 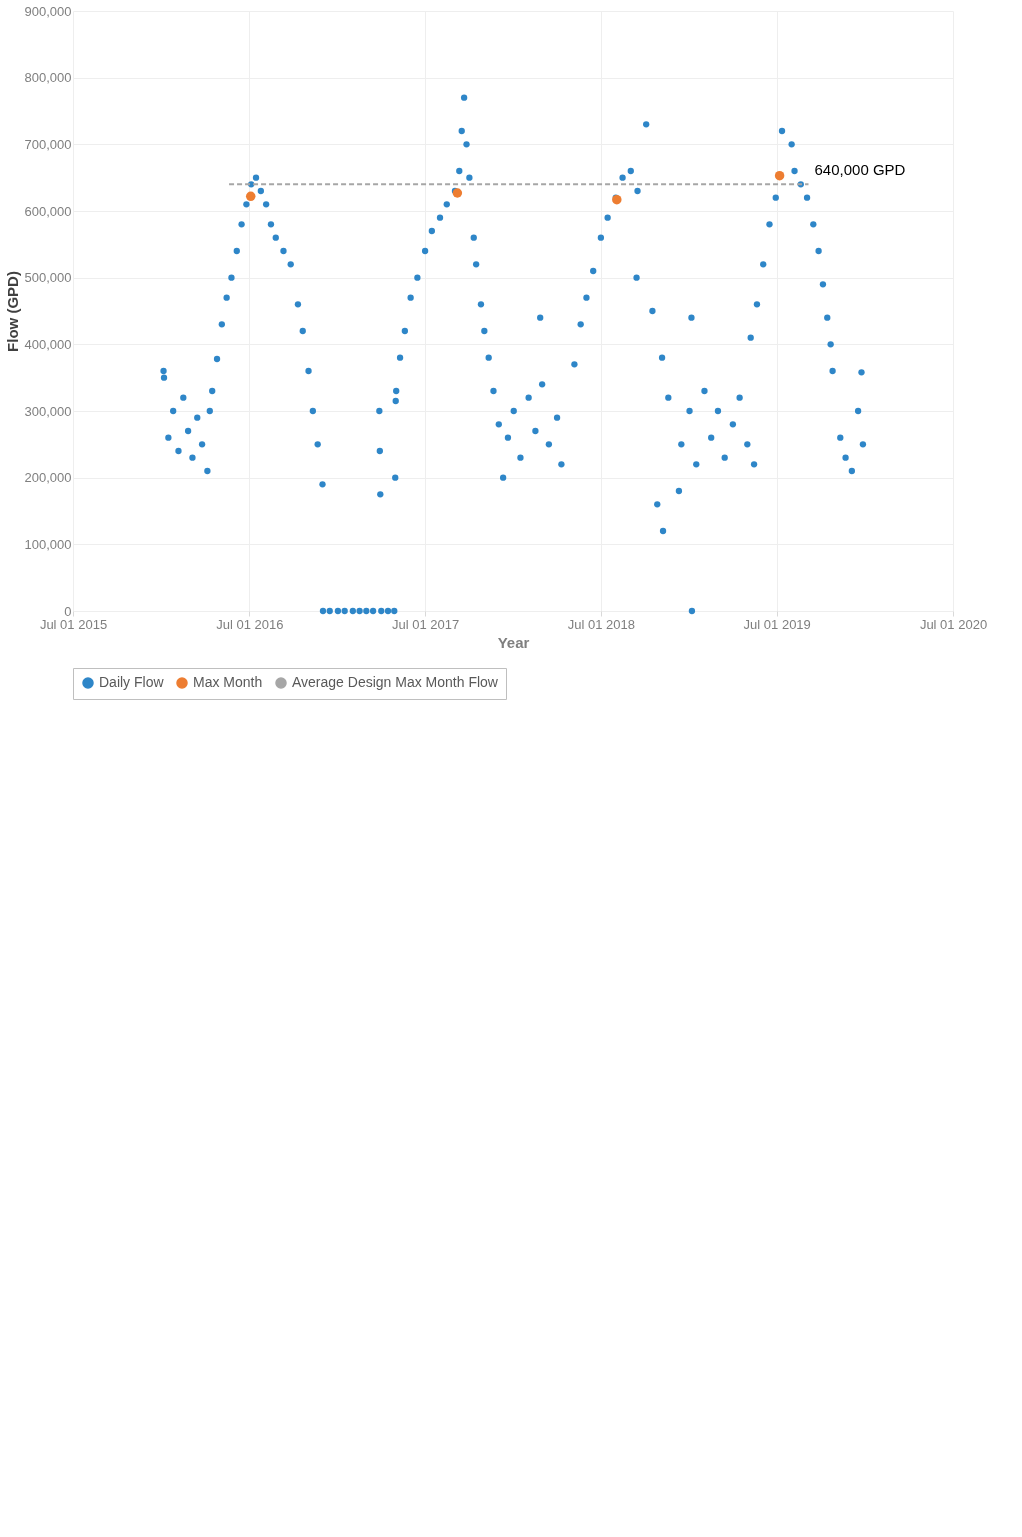 What do you see at coordinates (228, 682) in the screenshot?
I see `legend-label: Max Month` at bounding box center [228, 682].